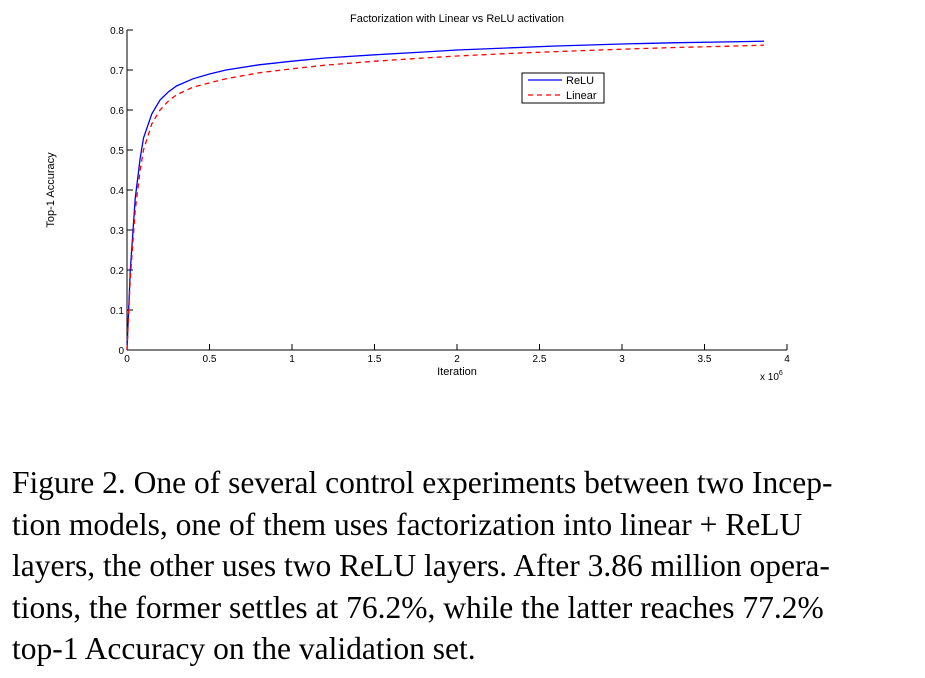 The image size is (925, 678). Describe the element at coordinates (581, 96) in the screenshot. I see `legend-linear-label: Linear` at that location.